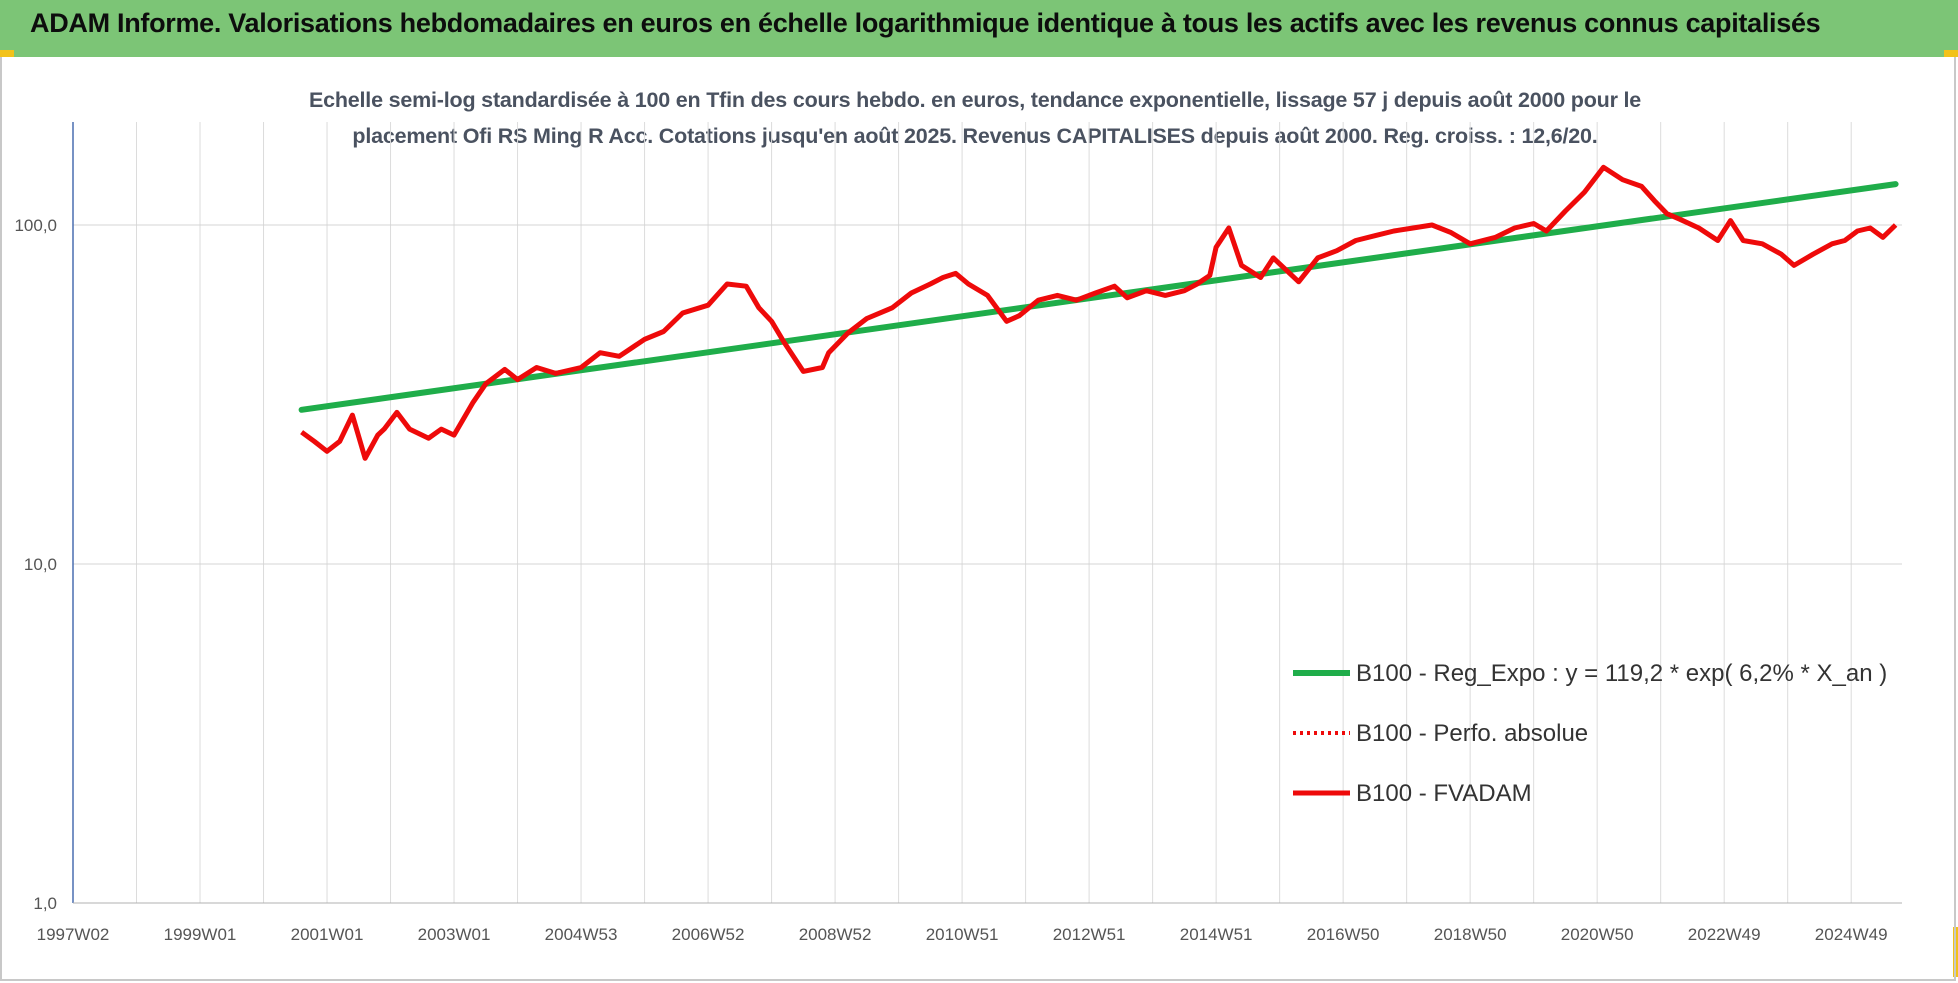 This screenshot has height=983, width=1958. Describe the element at coordinates (1472, 733) in the screenshot. I see `legend-label: B100 - Perfo. absolue` at that location.